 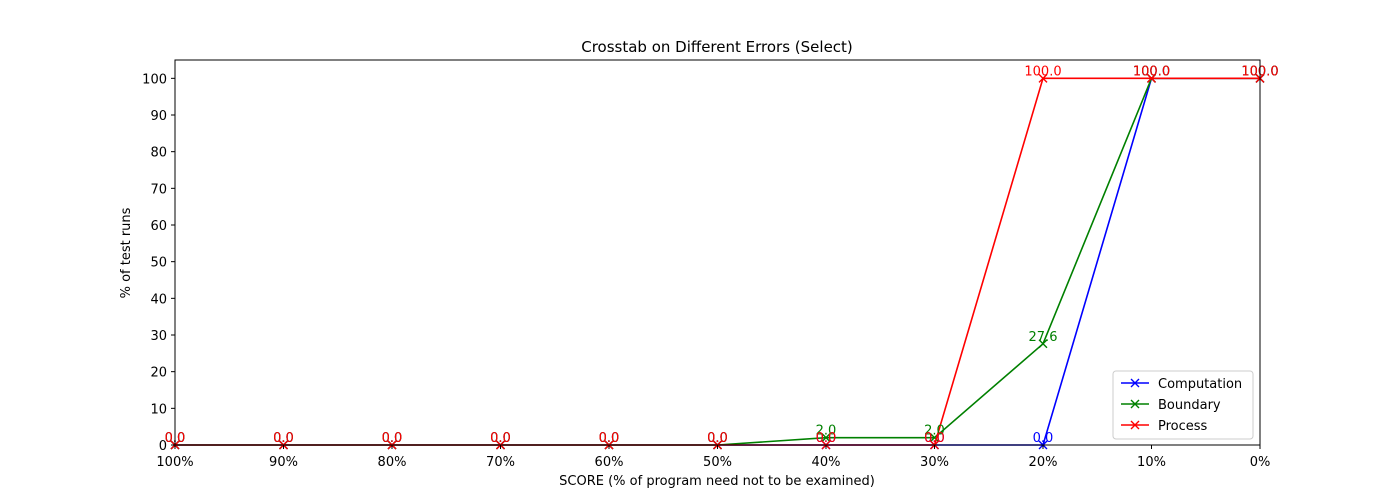 What do you see at coordinates (1260, 462) in the screenshot?
I see `x-tick-label: 0%` at bounding box center [1260, 462].